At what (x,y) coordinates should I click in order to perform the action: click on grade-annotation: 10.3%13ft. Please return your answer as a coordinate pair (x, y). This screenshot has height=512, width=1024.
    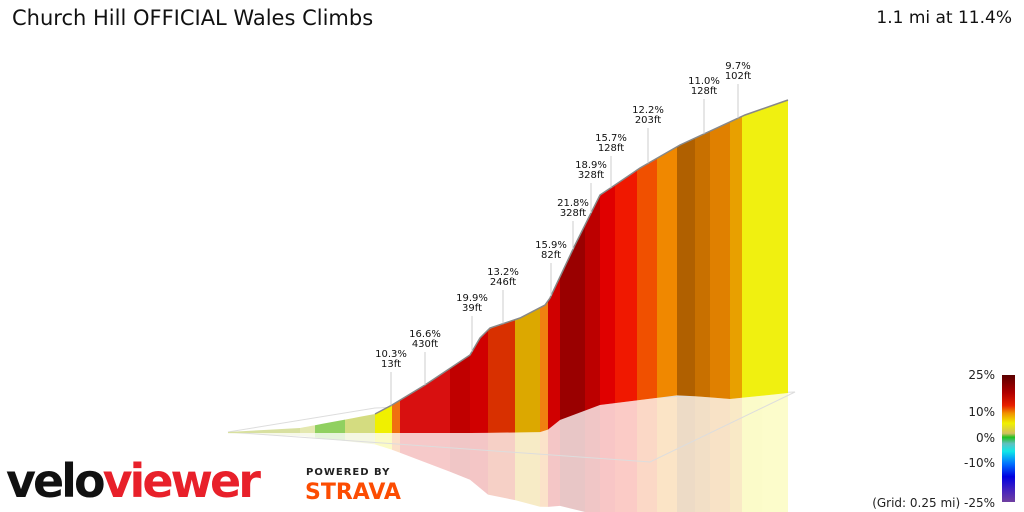
    Looking at the image, I should click on (391, 377).